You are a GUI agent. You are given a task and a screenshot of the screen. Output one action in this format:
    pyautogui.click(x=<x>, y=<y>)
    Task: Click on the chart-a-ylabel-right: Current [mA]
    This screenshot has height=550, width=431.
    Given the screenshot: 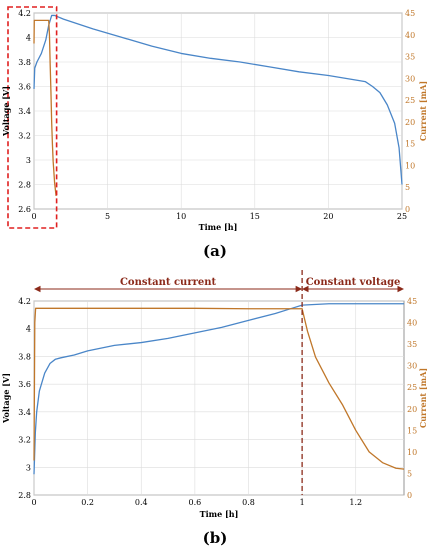 What is the action you would take?
    pyautogui.click(x=423, y=111)
    